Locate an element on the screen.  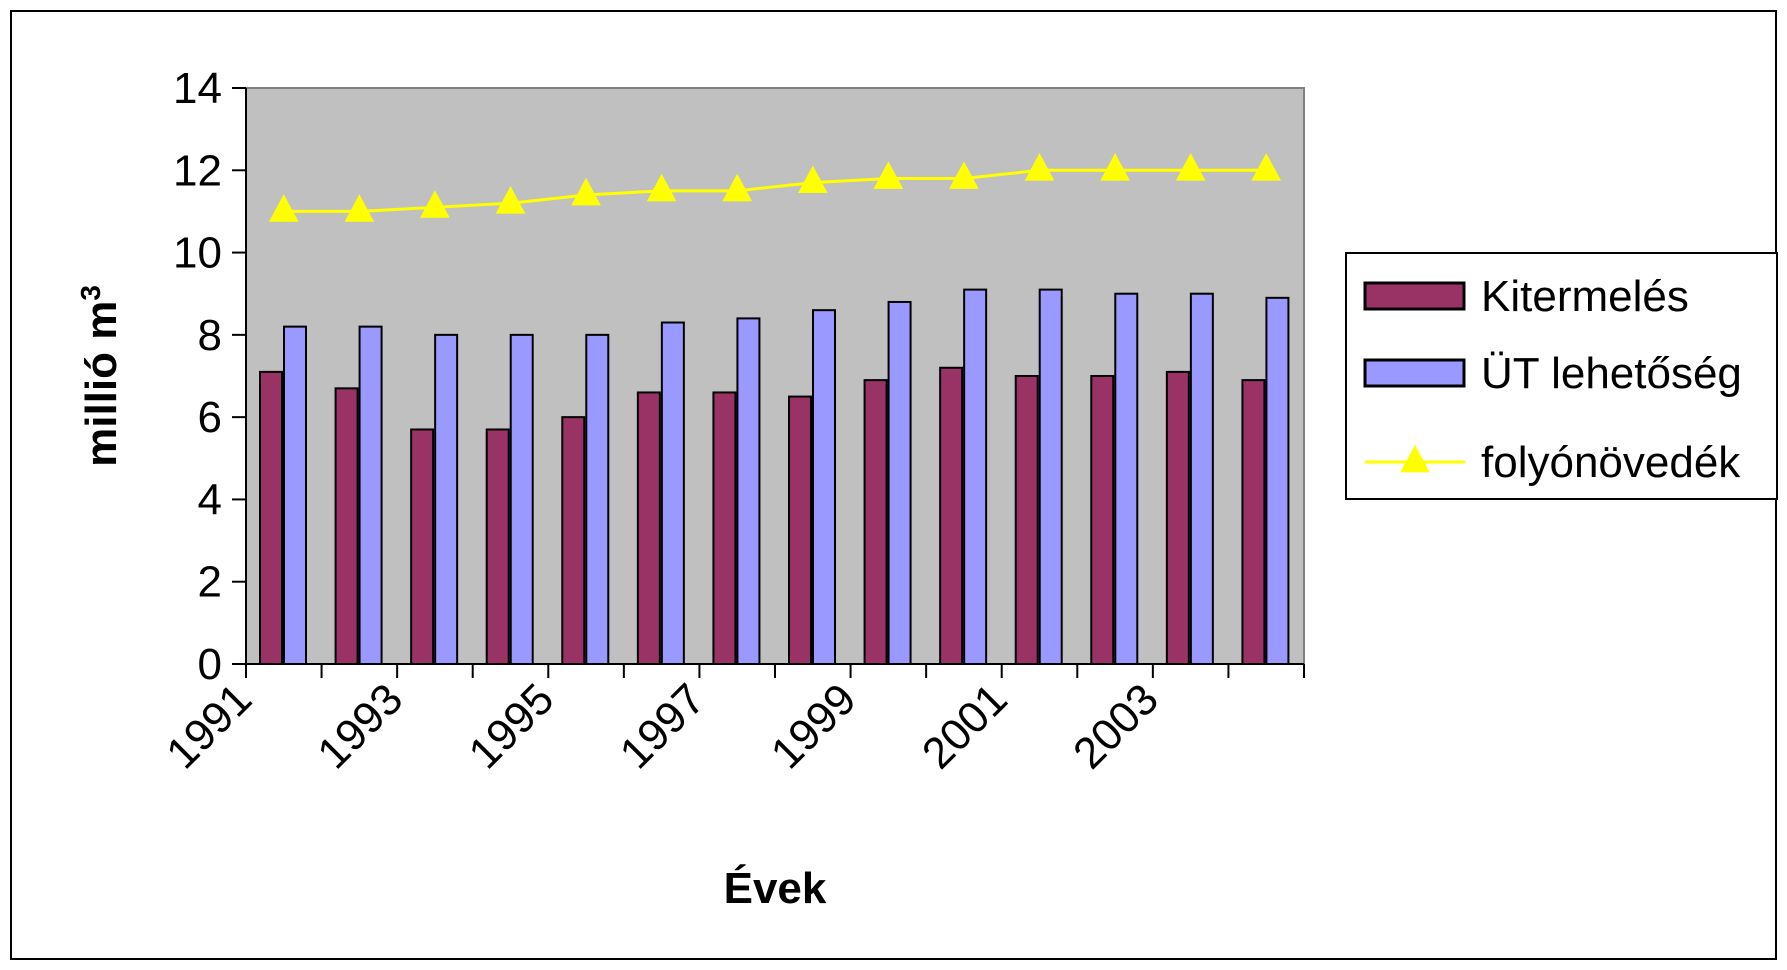
y-tick-label: 2 is located at coordinates (210, 582).